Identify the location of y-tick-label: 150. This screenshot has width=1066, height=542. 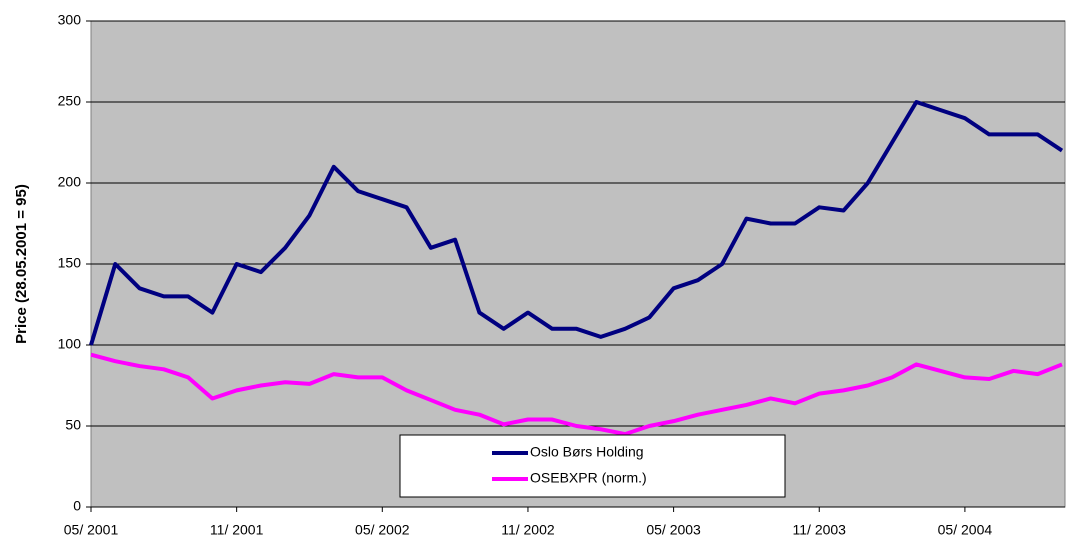
(70, 263).